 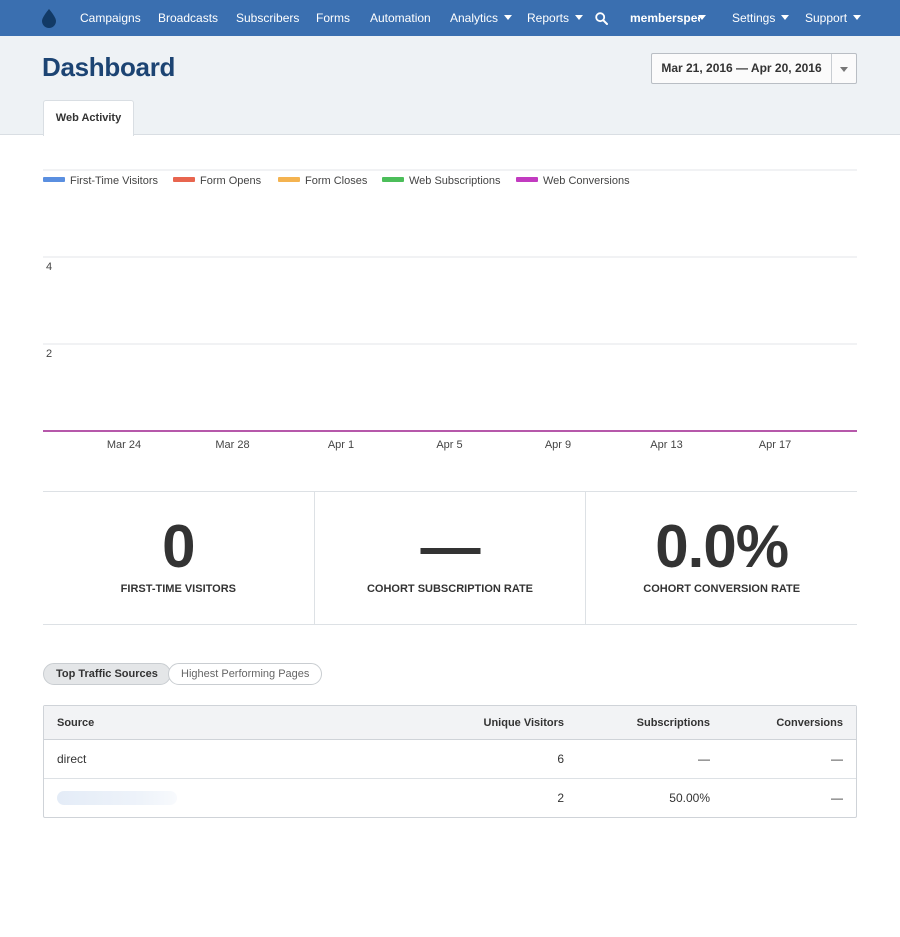 I want to click on tab-top-traffic-sources: Top Traffic Sources, so click(x=107, y=674).